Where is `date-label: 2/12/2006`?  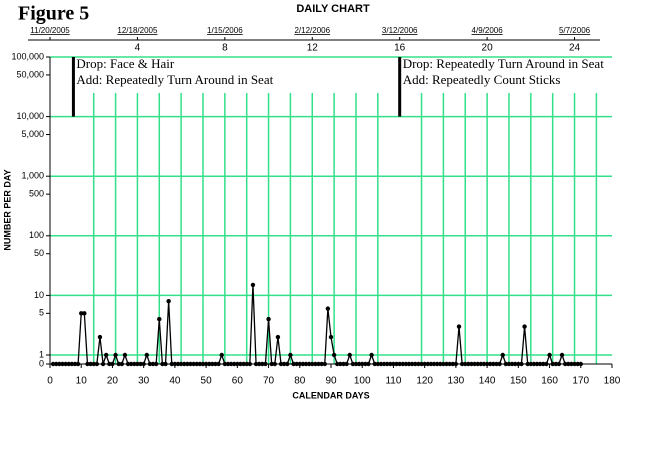 date-label: 2/12/2006 is located at coordinates (312, 30).